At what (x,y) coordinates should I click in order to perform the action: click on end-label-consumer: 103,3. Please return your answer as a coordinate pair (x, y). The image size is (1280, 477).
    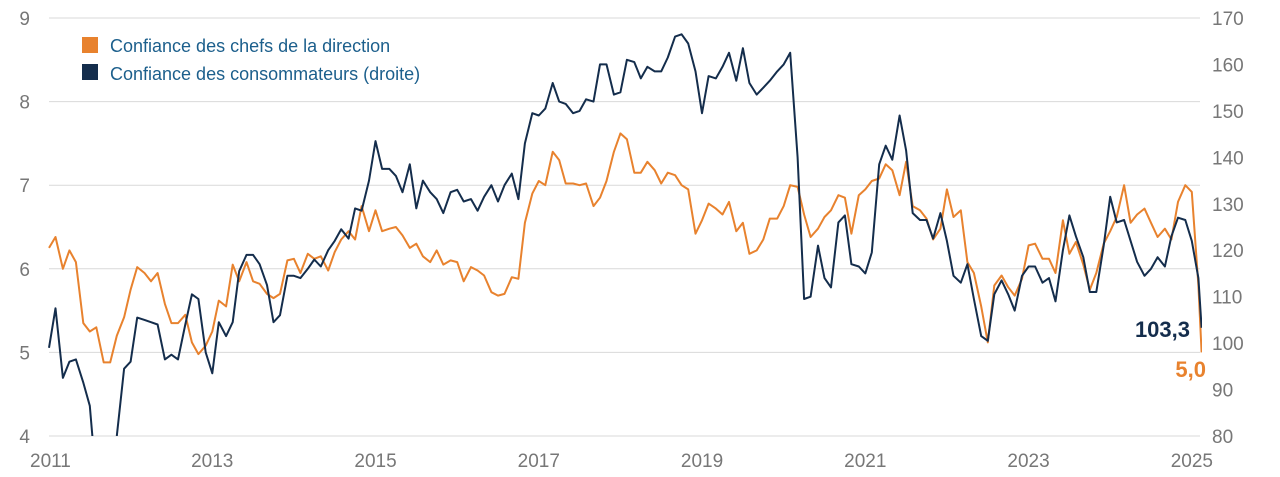
    Looking at the image, I should click on (1162, 329).